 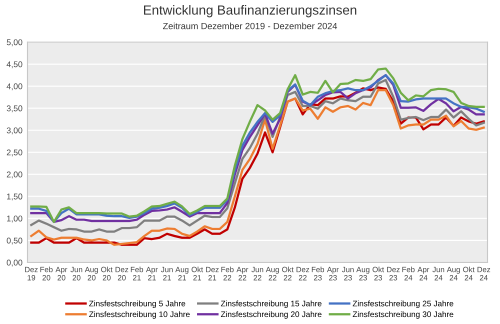 I want to click on legend-label: Zinsfestschreibung 30 Jahre, so click(x=403, y=315).